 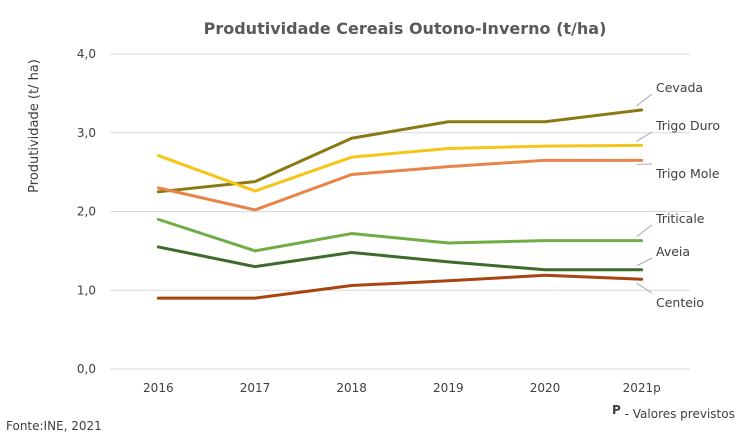 I want to click on series-label: Trigo Duro, so click(x=687, y=125).